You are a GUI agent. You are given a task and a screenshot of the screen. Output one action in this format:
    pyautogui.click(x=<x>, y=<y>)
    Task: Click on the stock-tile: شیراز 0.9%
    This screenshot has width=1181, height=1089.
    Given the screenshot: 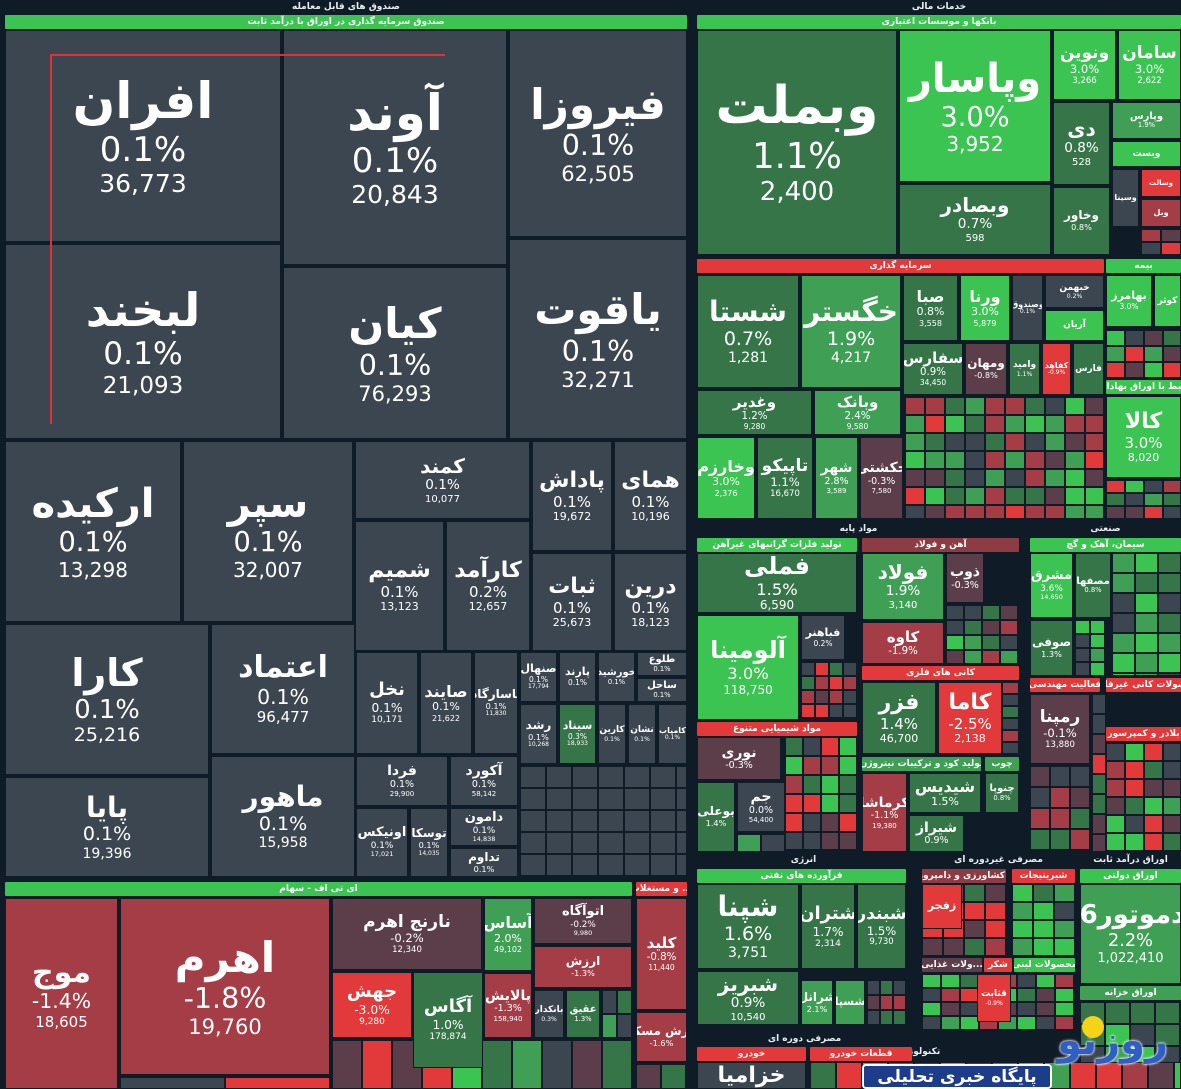 What is the action you would take?
    pyautogui.click(x=936, y=833)
    